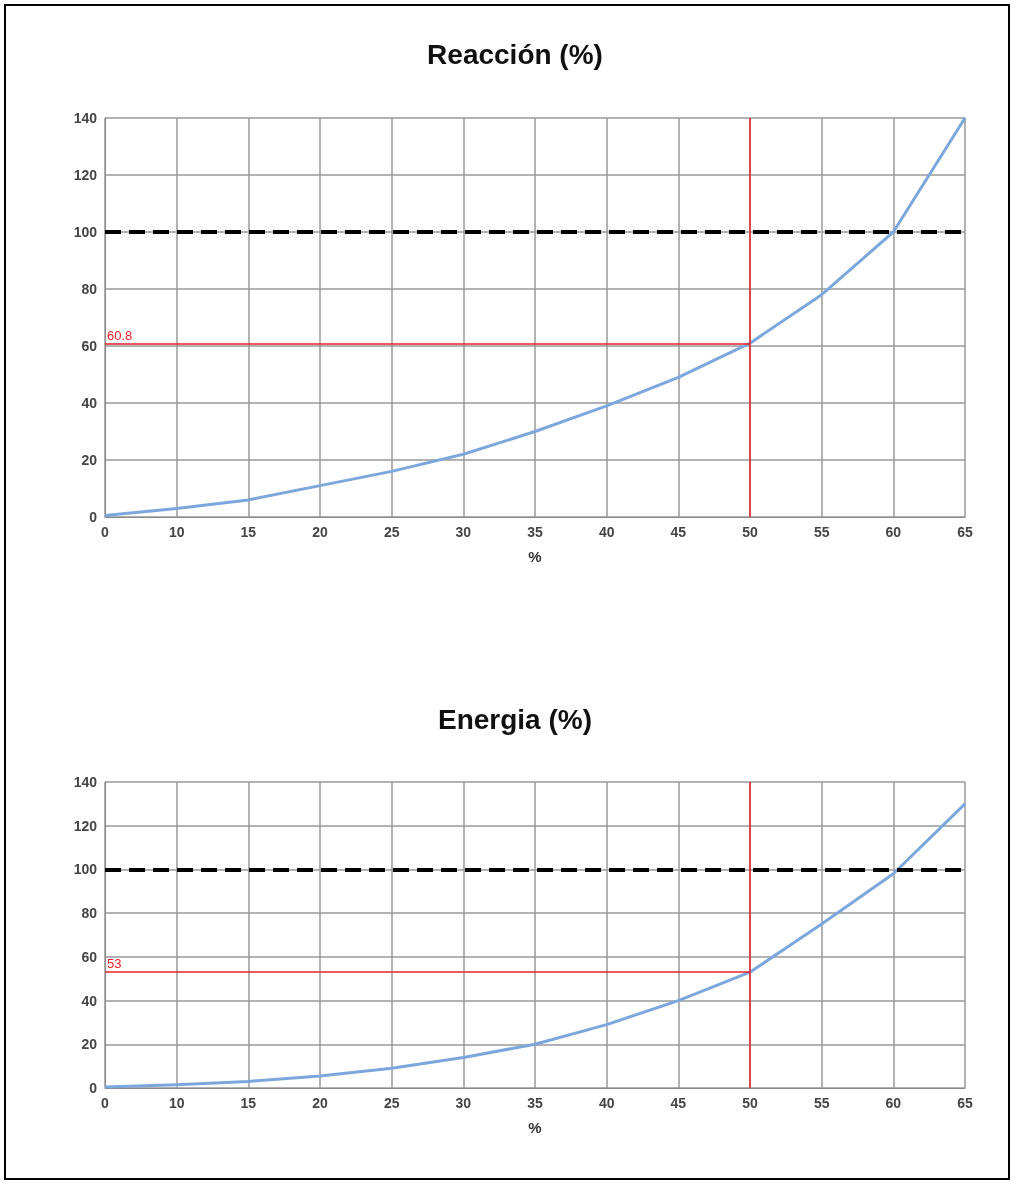 Image resolution: width=1018 pixels, height=1185 pixels. I want to click on ref-line-label: 53, so click(114, 964).